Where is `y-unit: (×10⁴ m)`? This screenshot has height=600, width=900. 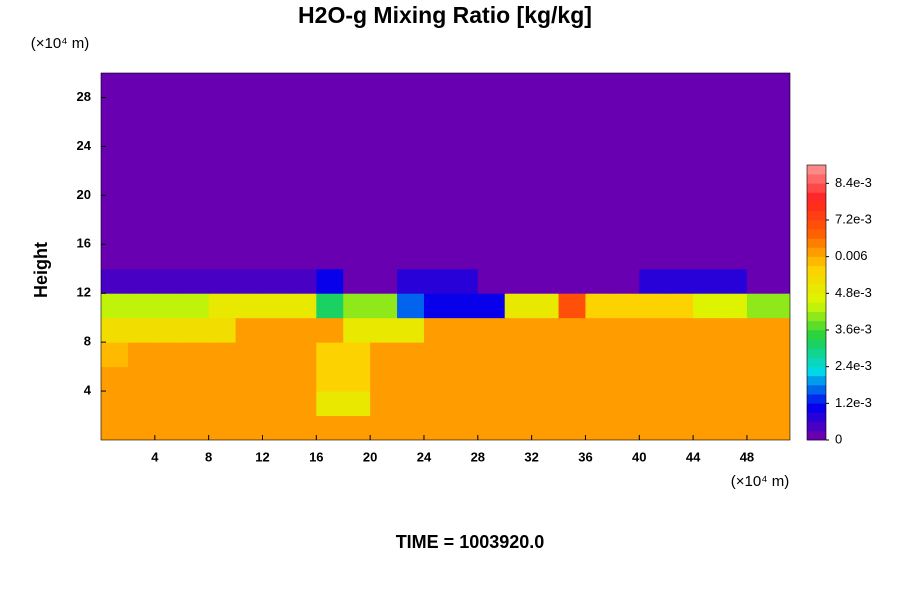 y-unit: (×10⁴ m) is located at coordinates (60, 43).